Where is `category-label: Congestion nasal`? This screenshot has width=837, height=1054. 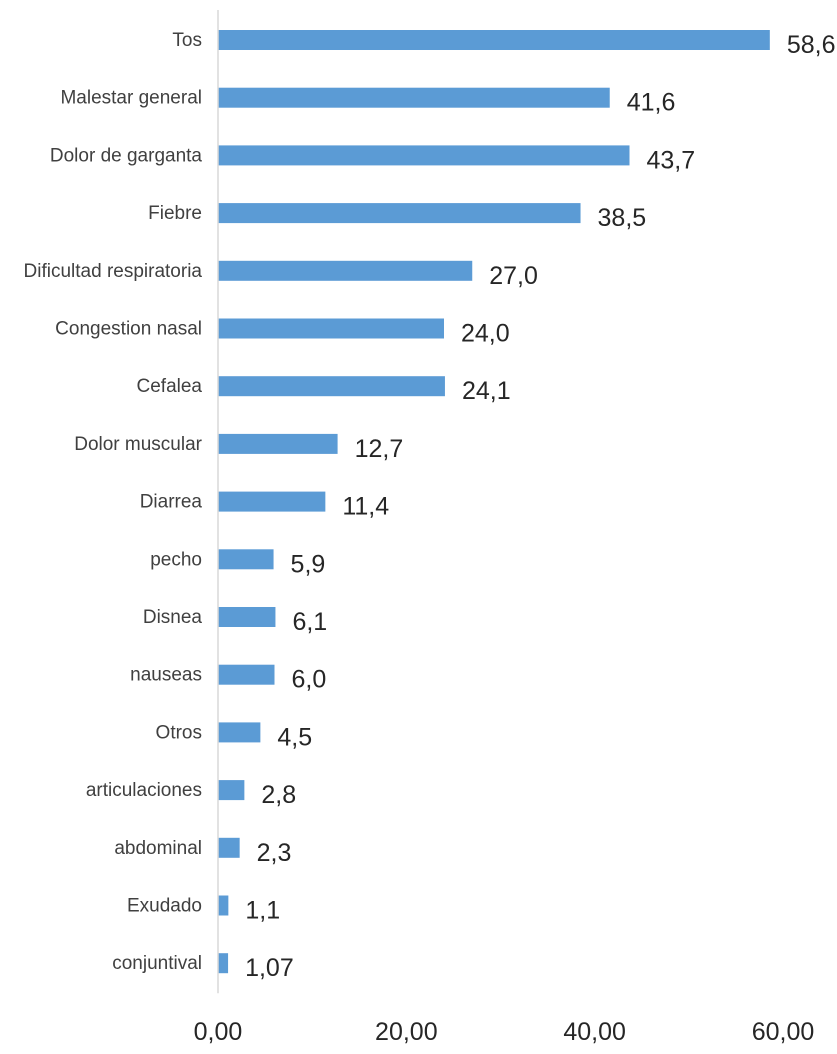
category-label: Congestion nasal is located at coordinates (128, 329).